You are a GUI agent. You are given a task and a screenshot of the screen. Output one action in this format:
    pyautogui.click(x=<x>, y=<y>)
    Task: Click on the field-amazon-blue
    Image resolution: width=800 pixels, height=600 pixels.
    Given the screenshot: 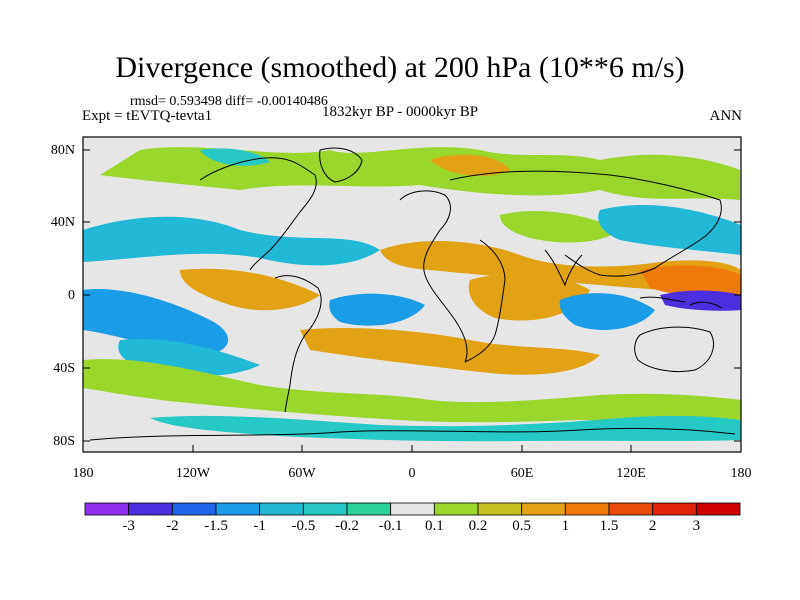 What is the action you would take?
    pyautogui.click(x=377, y=309)
    